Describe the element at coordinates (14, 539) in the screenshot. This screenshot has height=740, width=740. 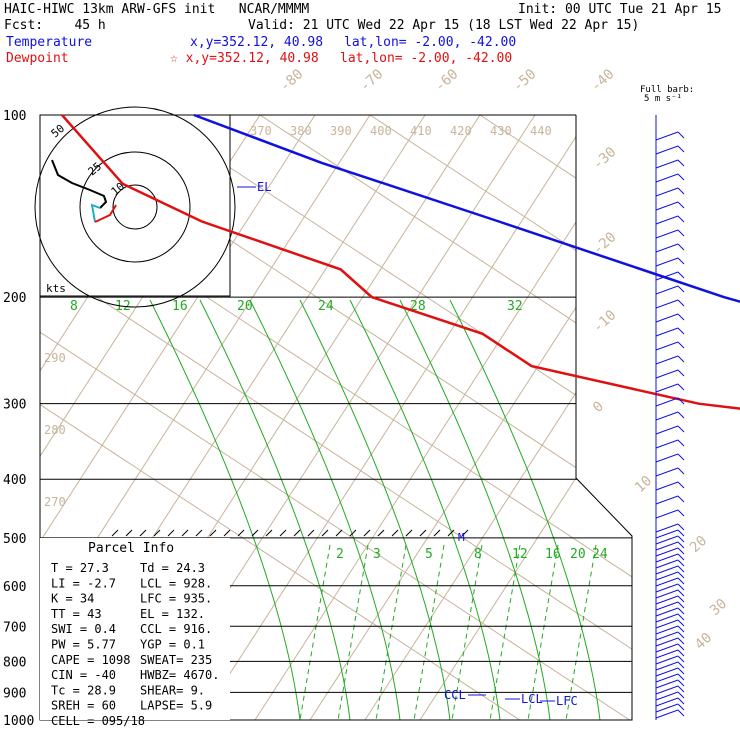
I see `pressure-label: 500` at that location.